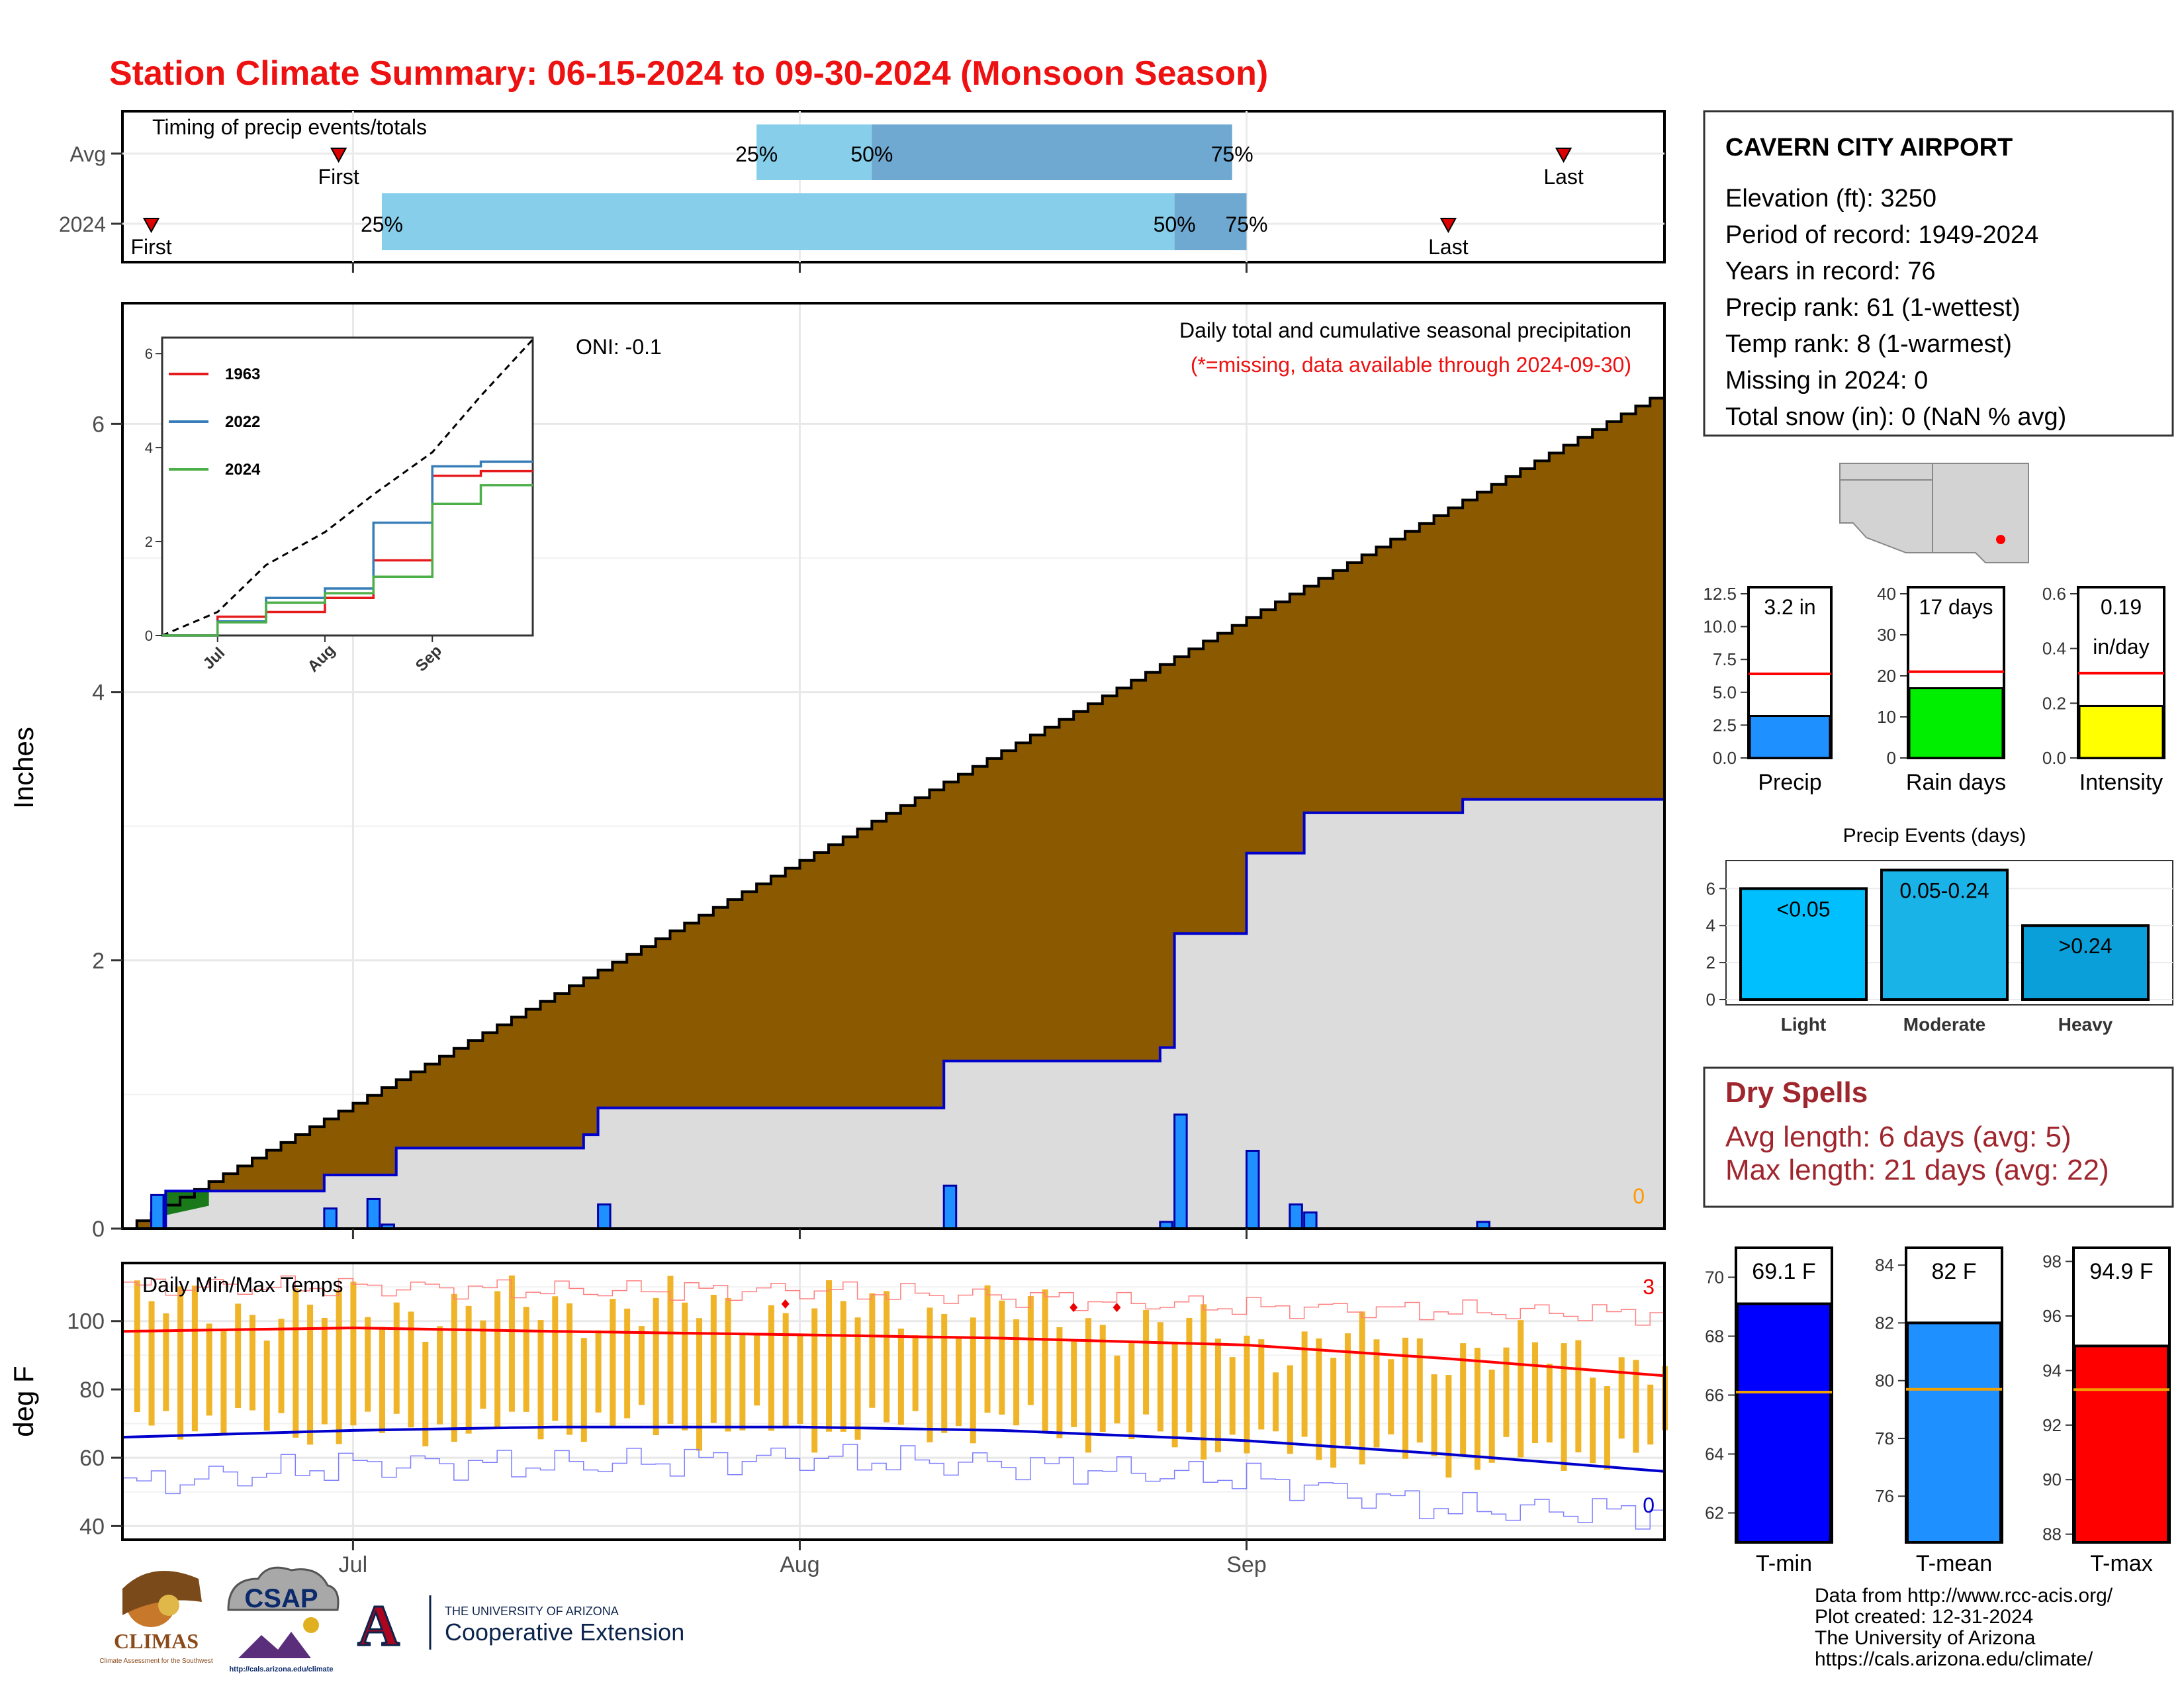 Image resolution: width=2184 pixels, height=1688 pixels. I want to click on dry-spells-box, so click(1939, 1137).